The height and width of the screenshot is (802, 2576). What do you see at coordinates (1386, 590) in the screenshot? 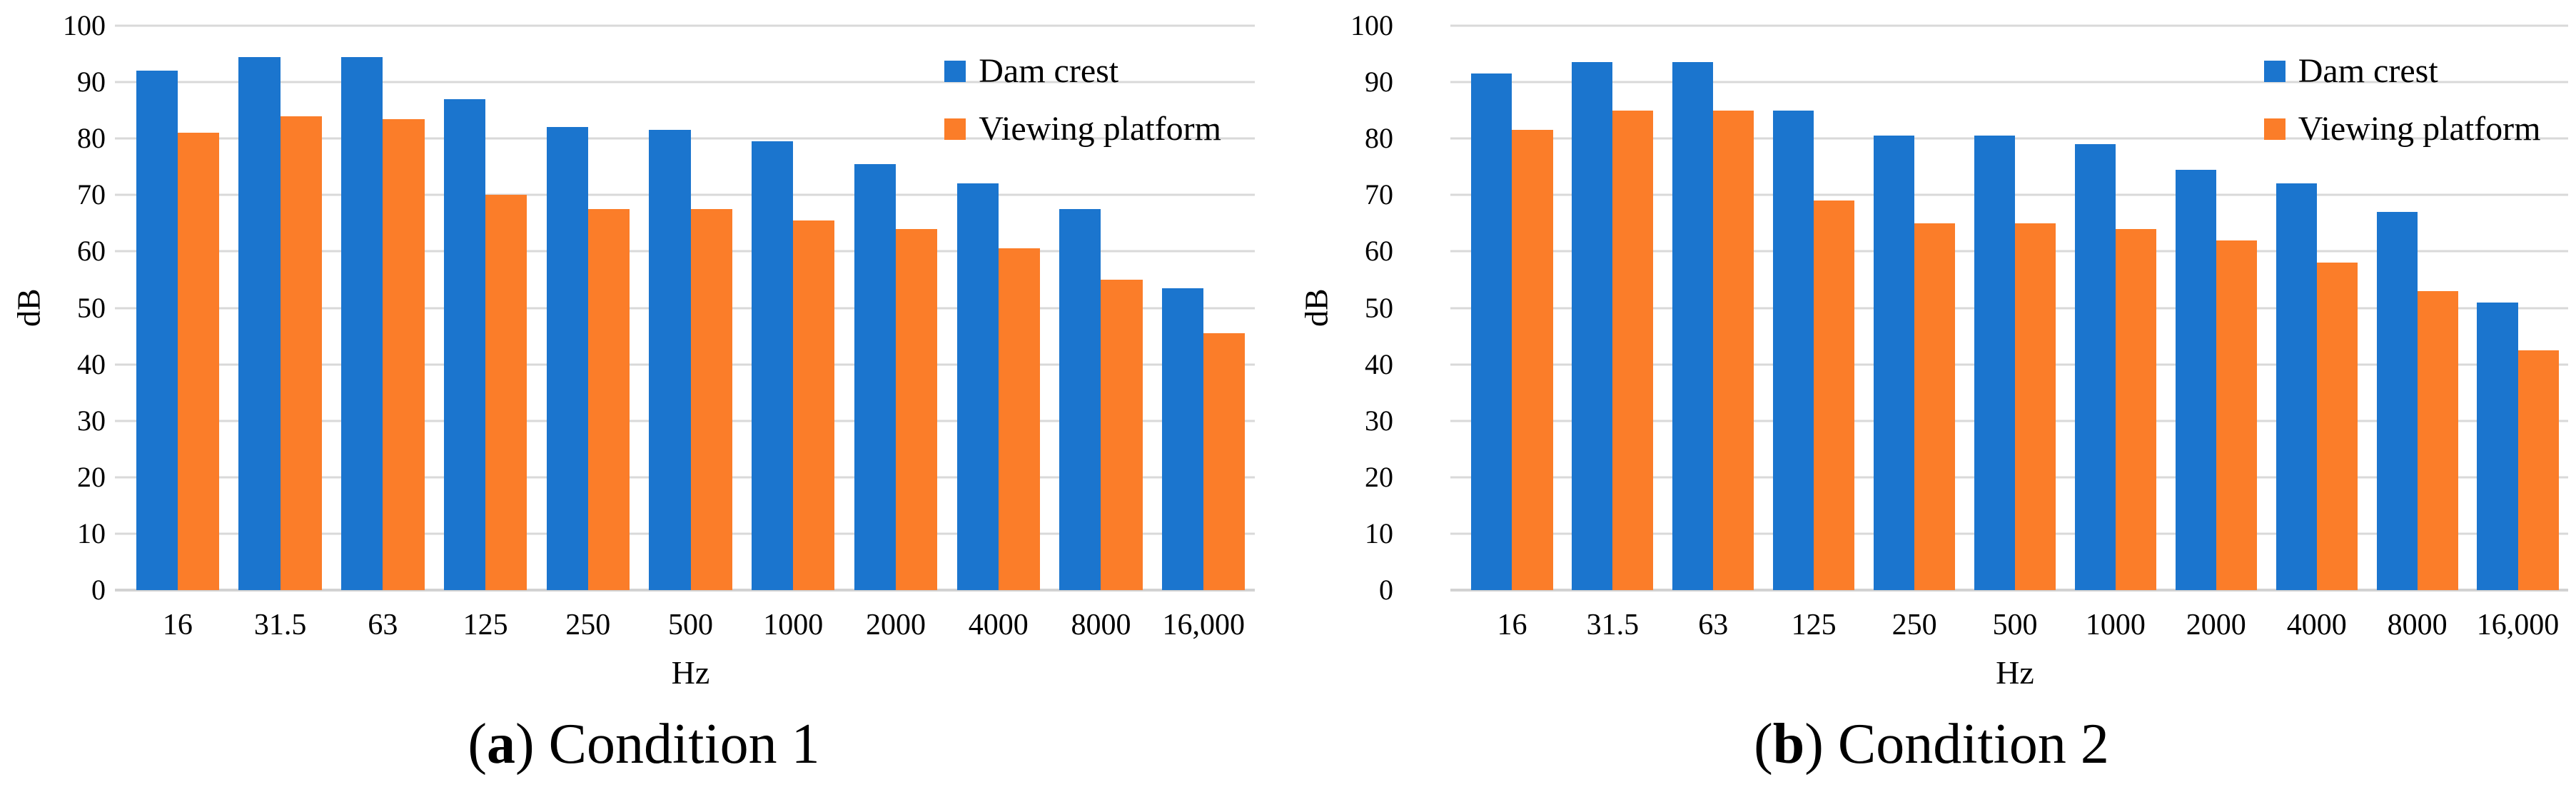
I see `y-tick-label-0: 0` at bounding box center [1386, 590].